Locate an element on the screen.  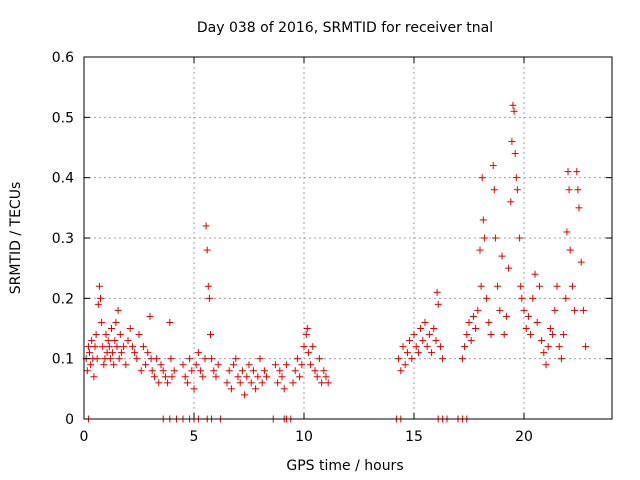
x-tick-label: 15 is located at coordinates (414, 437).